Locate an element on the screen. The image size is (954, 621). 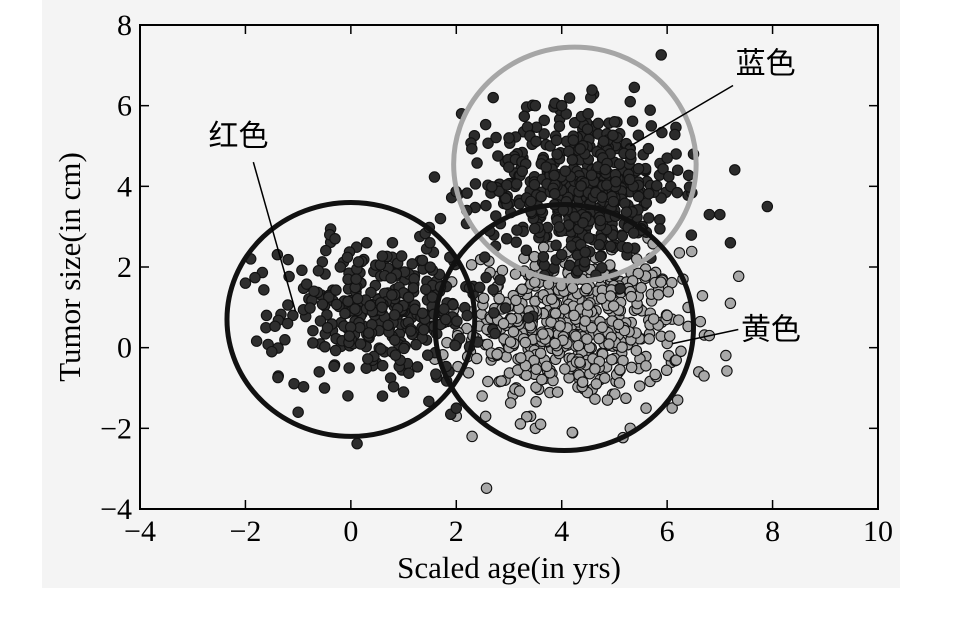
annotation-label: 黄色 is located at coordinates (771, 330).